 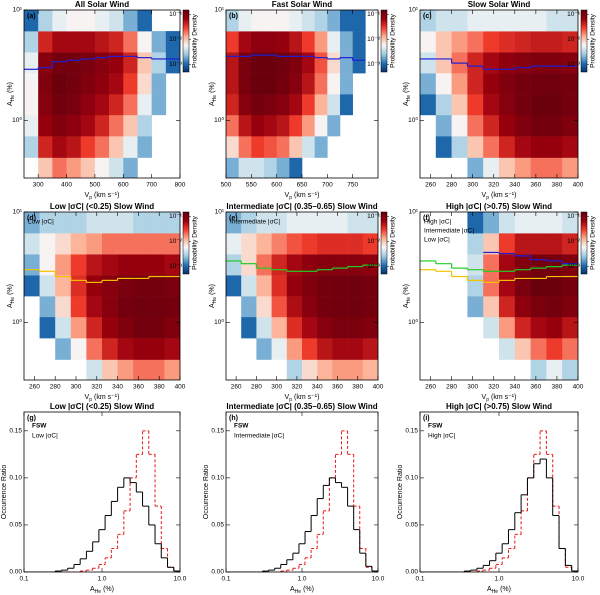 What do you see at coordinates (180, 185) in the screenshot?
I see `x-tick-label: 800` at bounding box center [180, 185].